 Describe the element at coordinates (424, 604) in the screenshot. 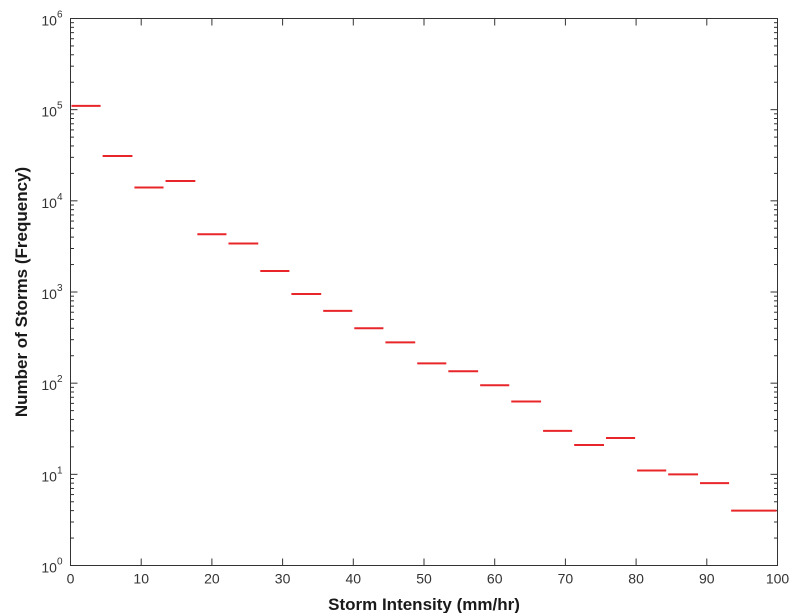

I see `x-axis-title: Storm Intensity (mm/hr)` at that location.